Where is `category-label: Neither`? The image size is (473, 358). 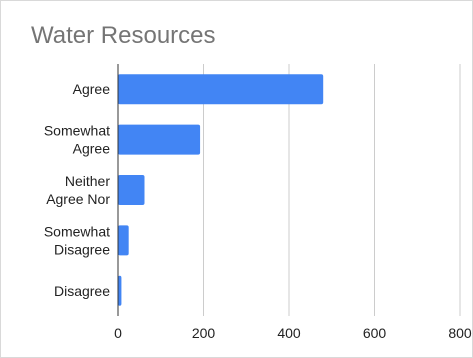 category-label: Neither is located at coordinates (87, 181).